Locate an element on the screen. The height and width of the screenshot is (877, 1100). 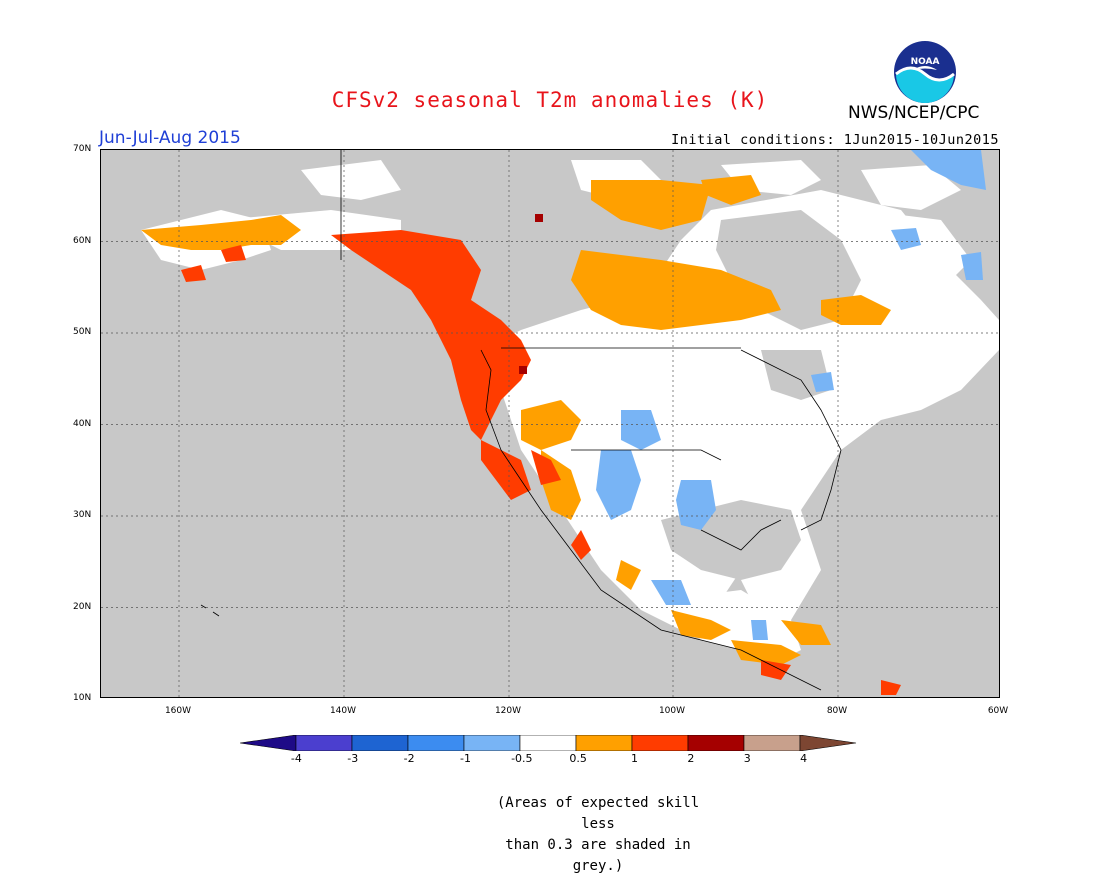
season-label: Jun-Jul-Aug 2015 is located at coordinates (170, 138).